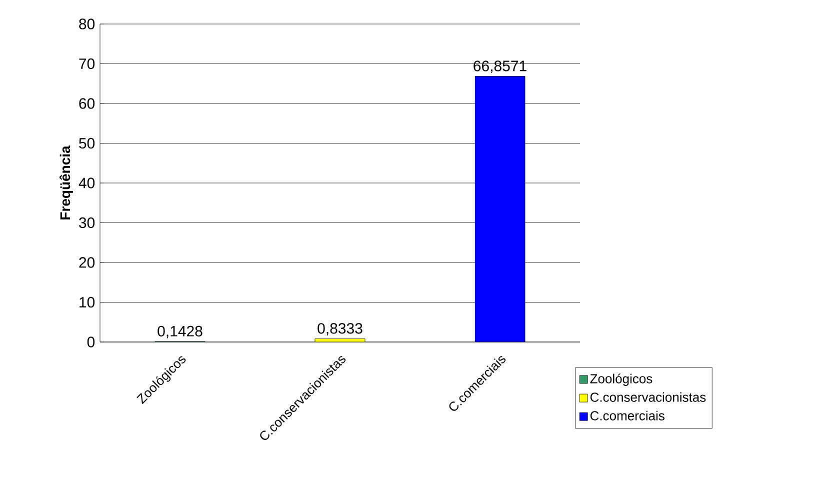  I want to click on data-label: 66,8571, so click(500, 67).